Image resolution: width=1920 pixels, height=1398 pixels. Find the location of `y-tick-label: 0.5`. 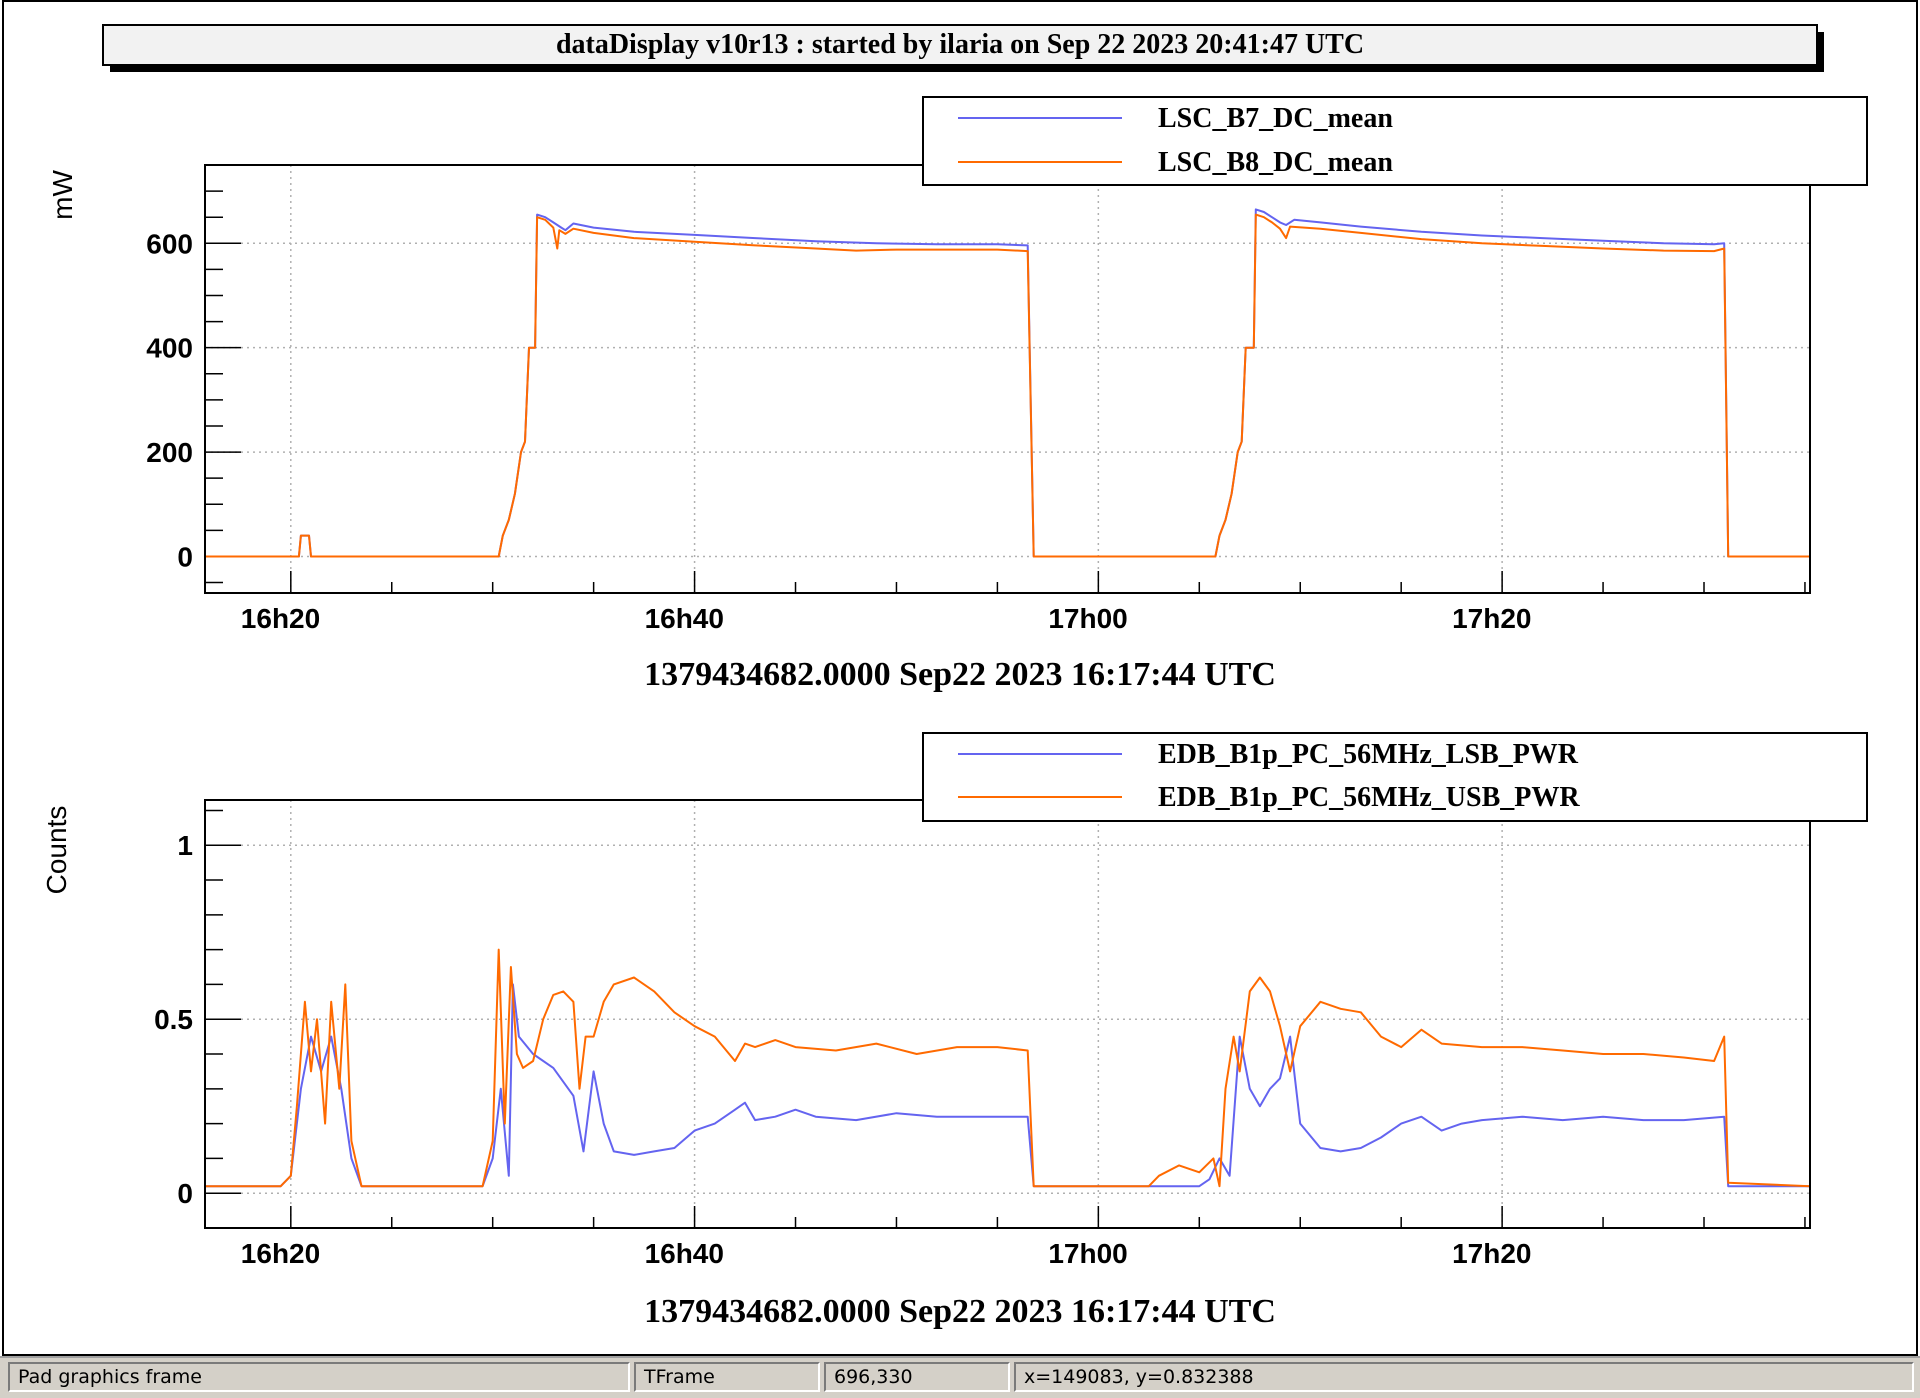

y-tick-label: 0.5 is located at coordinates (173, 1019).